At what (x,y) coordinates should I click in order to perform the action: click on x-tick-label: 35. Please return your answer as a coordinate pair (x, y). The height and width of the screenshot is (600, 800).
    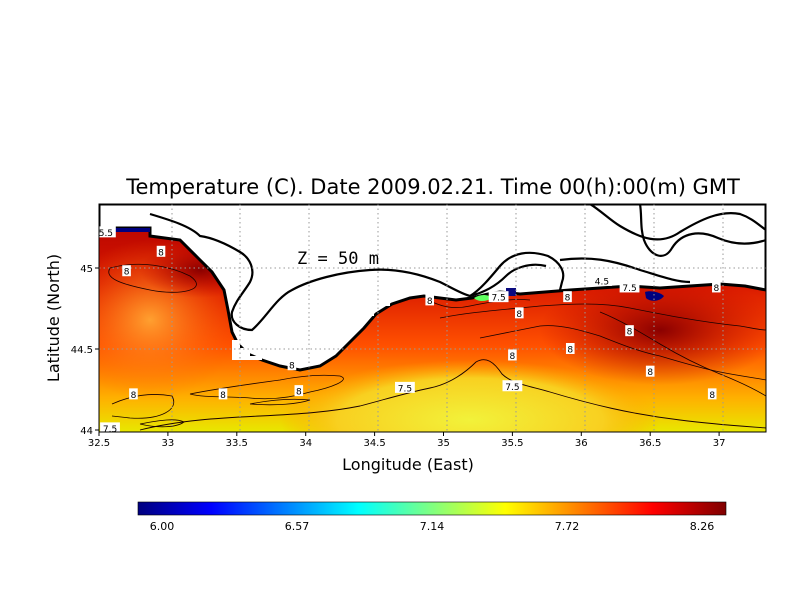
    Looking at the image, I should click on (443, 443).